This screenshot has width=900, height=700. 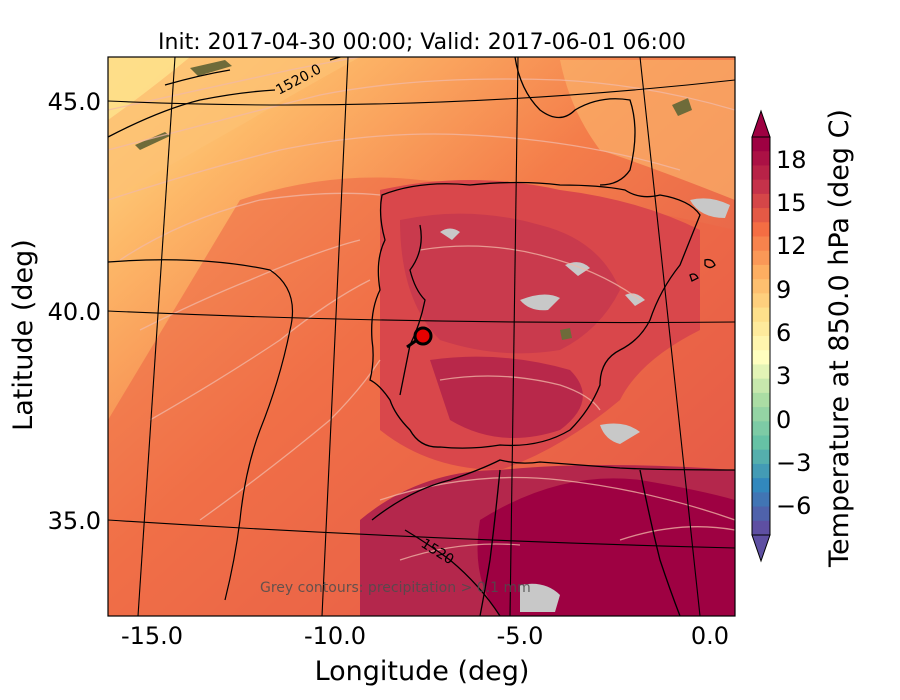 I want to click on colorbar-extend-top, so click(x=761, y=123).